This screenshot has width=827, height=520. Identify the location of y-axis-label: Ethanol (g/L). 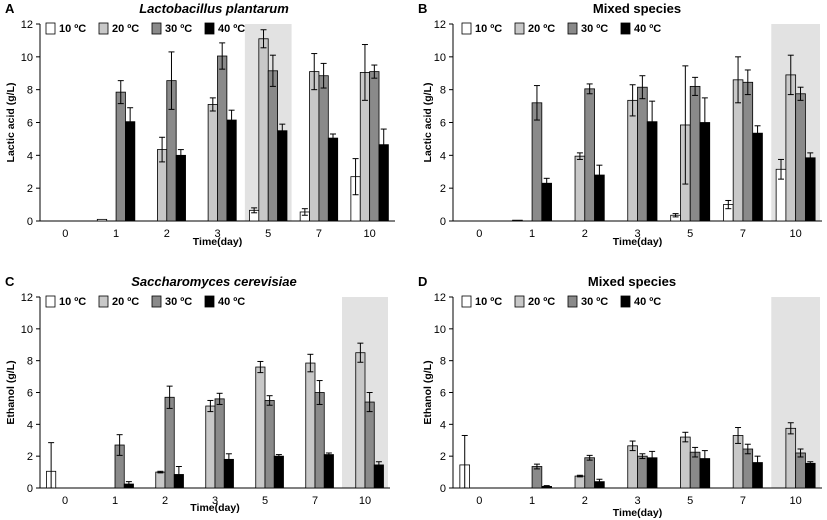
(428, 392).